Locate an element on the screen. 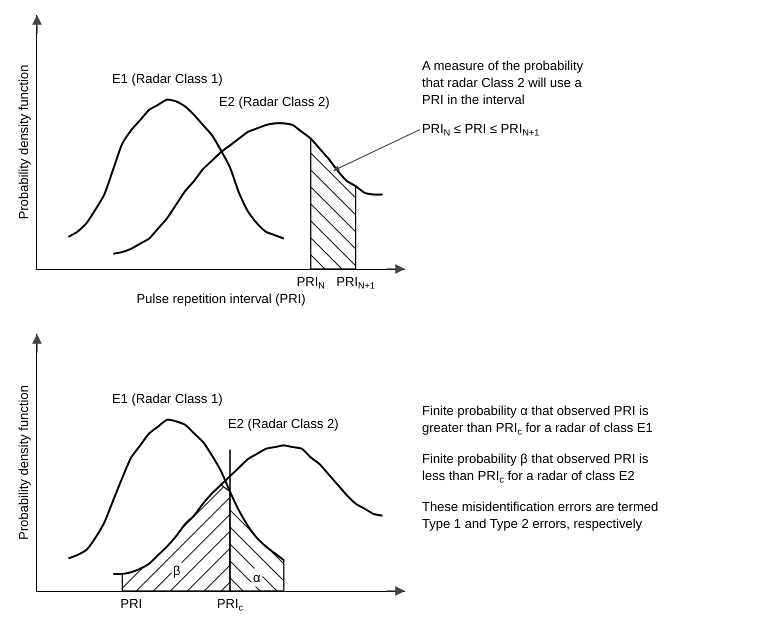  annotation: α is located at coordinates (257, 577).